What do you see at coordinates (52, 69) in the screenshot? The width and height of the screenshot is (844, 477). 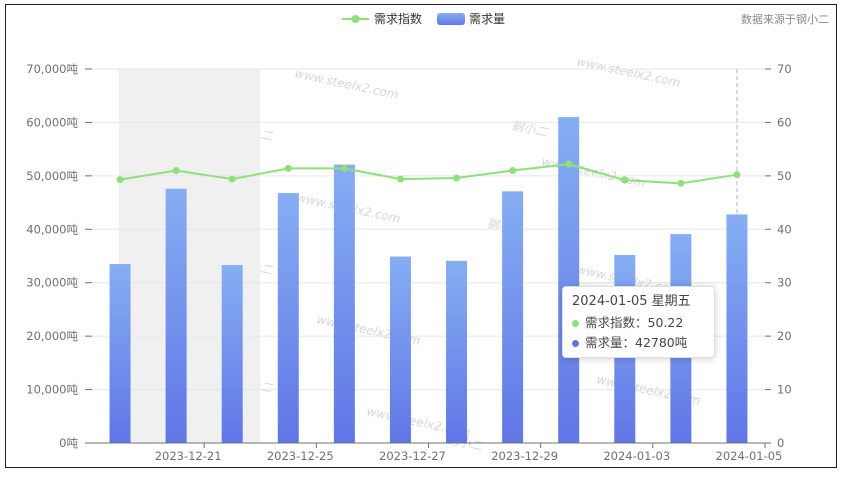 I see `left-axis-tick-label: 70,000吨` at bounding box center [52, 69].